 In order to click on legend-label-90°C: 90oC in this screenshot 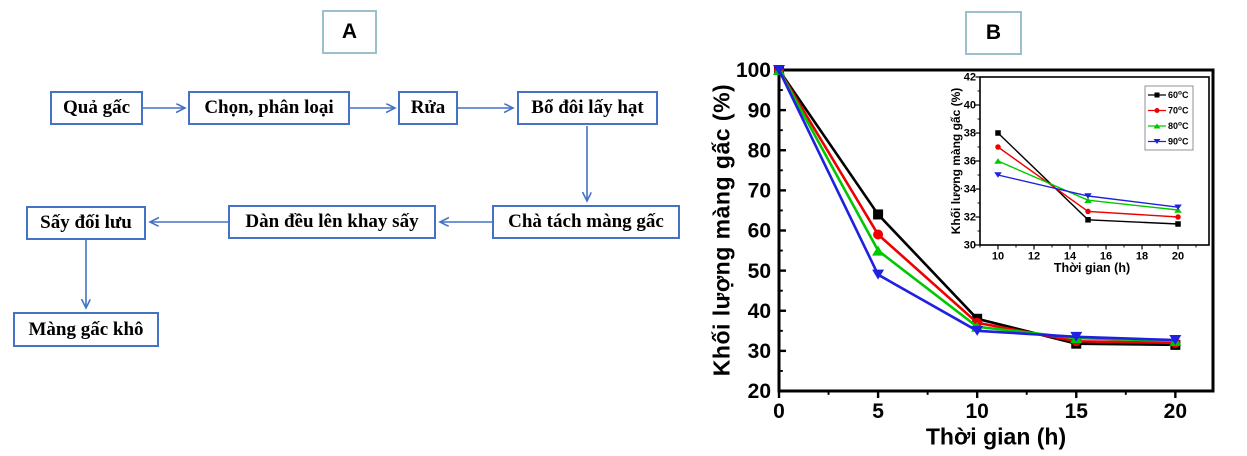, I will do `click(1178, 141)`.